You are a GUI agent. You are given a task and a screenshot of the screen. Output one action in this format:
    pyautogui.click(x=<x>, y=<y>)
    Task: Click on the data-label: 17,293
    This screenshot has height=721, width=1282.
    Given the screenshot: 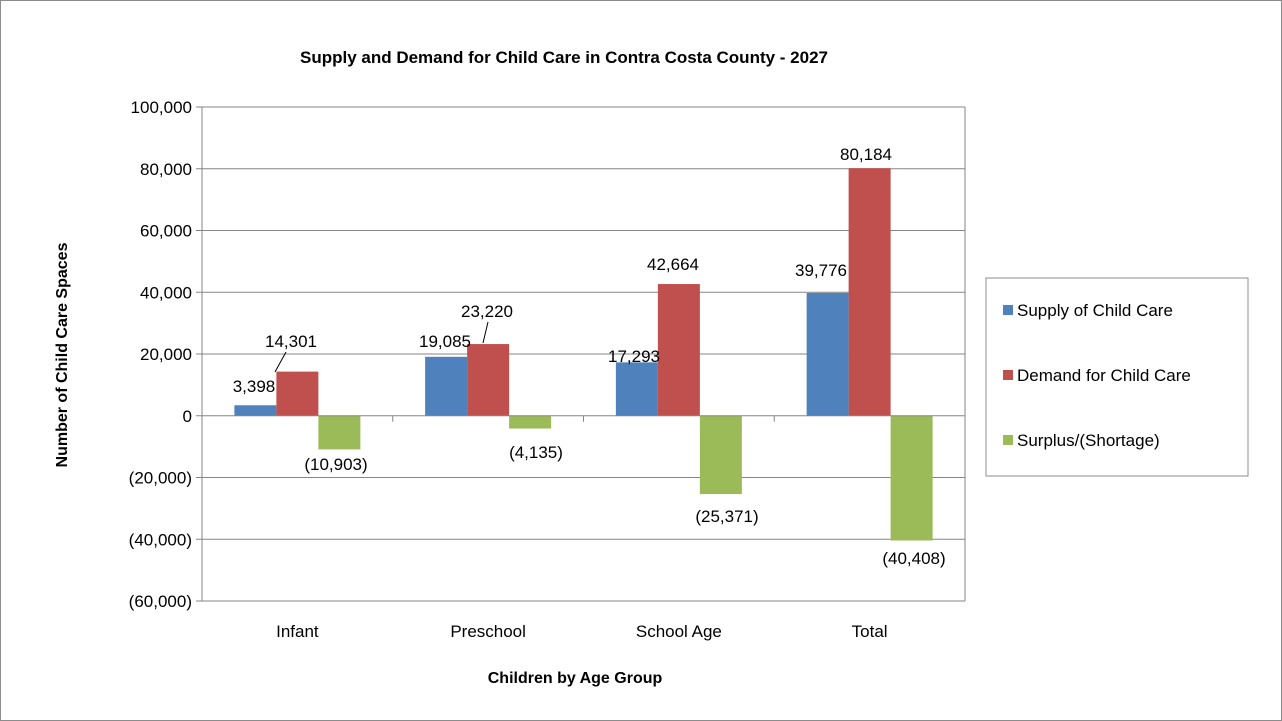 What is the action you would take?
    pyautogui.click(x=634, y=356)
    